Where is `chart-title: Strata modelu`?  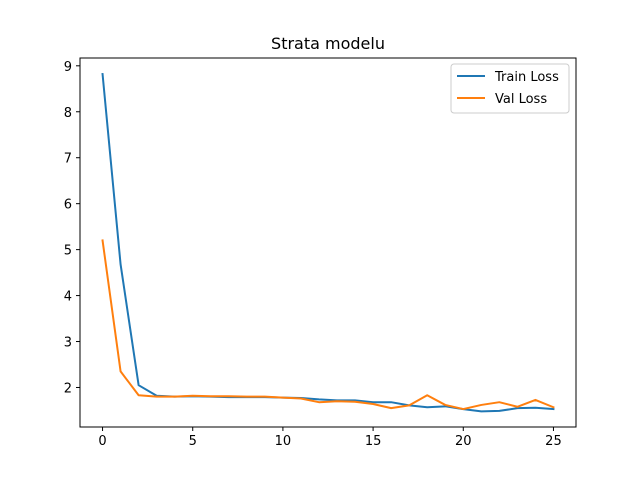
chart-title: Strata modelu is located at coordinates (328, 43).